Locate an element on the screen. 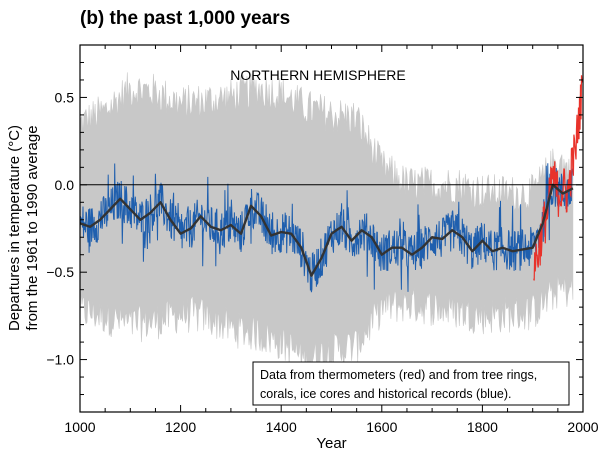 This screenshot has height=454, width=600. x-tick-label: 1200 is located at coordinates (180, 427).